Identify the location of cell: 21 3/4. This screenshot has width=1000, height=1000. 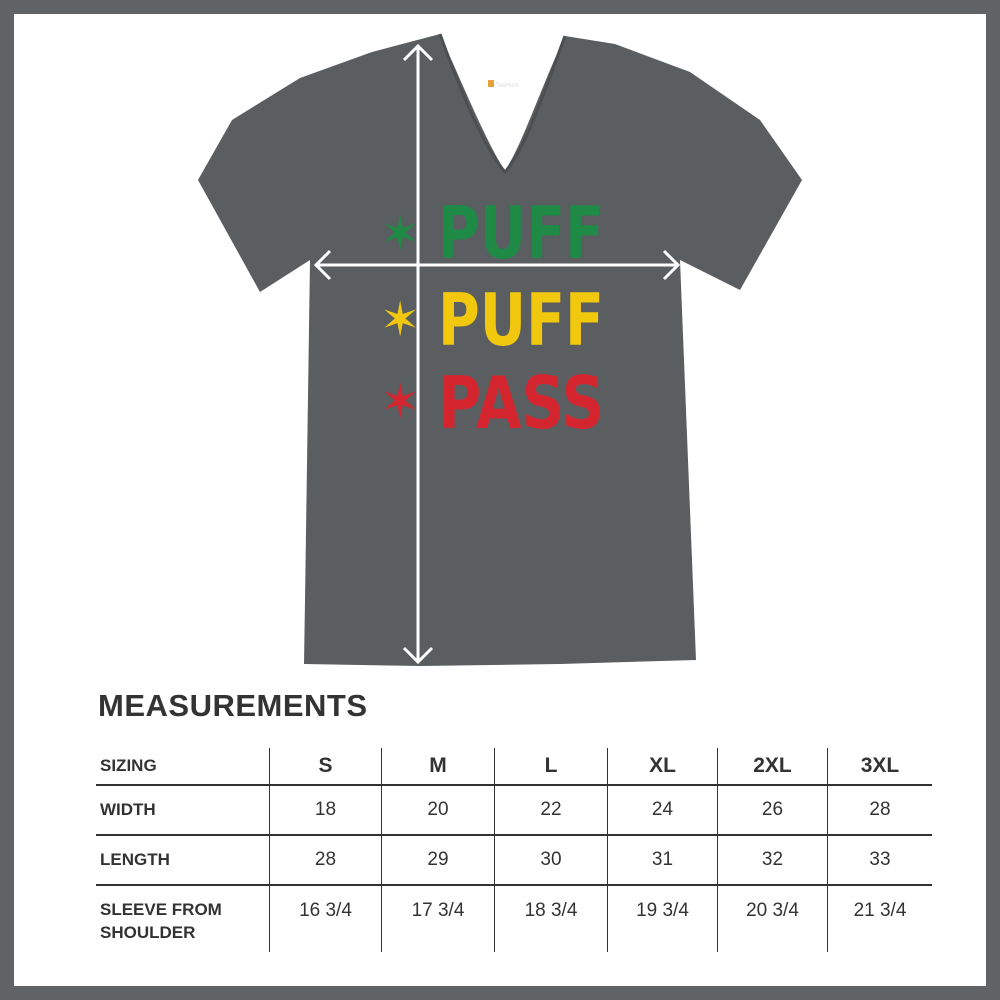
(879, 918).